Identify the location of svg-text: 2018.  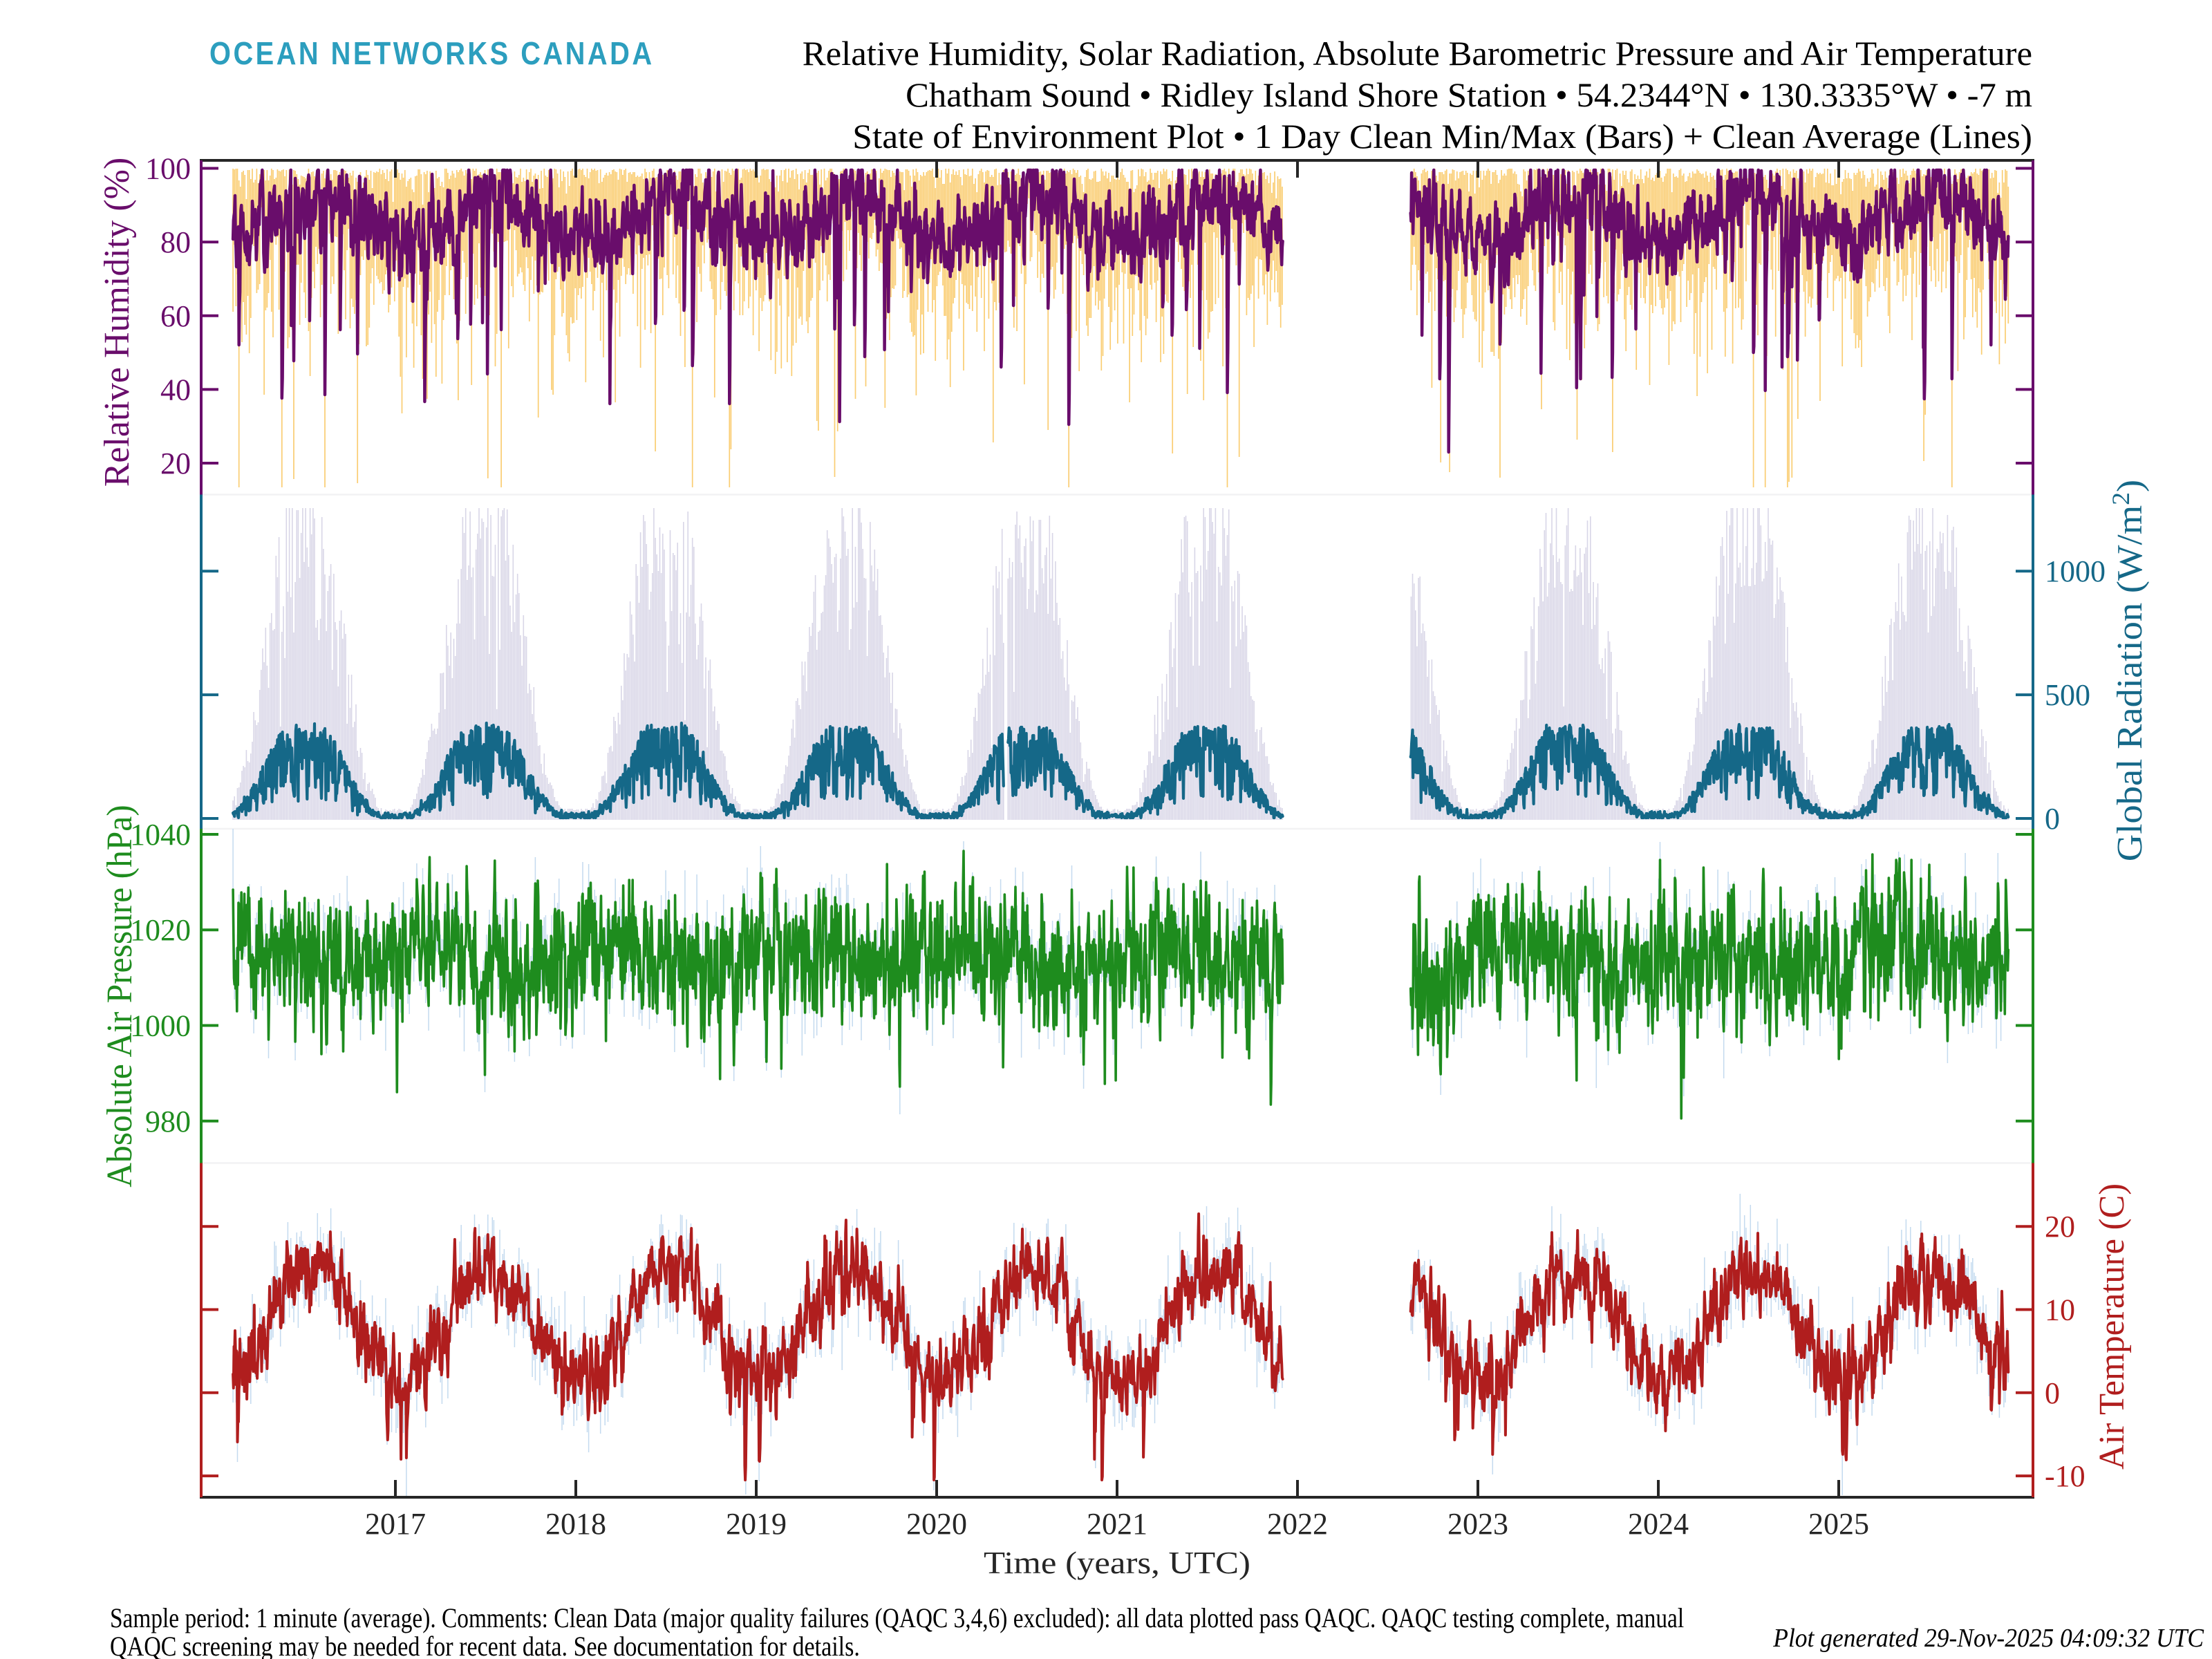
(575, 1524).